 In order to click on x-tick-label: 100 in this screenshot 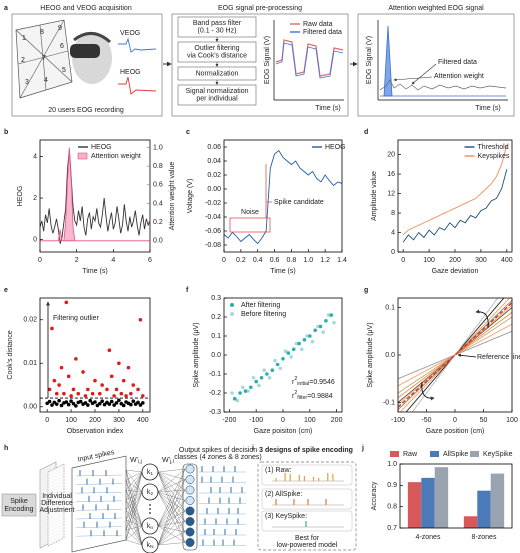, I will do `click(71, 420)`.